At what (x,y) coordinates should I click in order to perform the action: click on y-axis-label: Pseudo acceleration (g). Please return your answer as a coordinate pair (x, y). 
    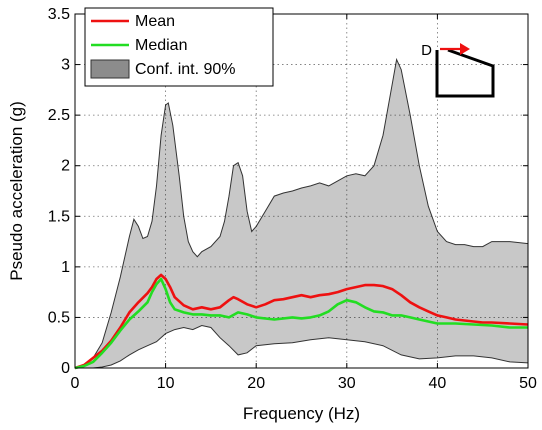
    Looking at the image, I should click on (16, 191).